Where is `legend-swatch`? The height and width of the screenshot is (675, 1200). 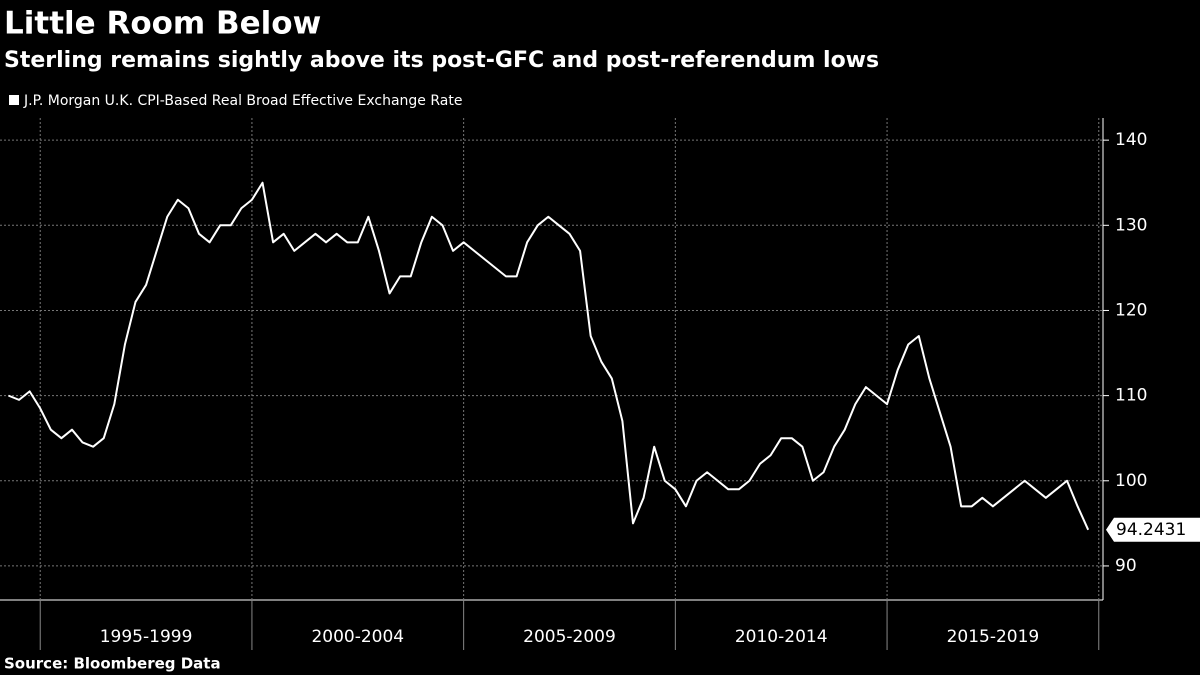 legend-swatch is located at coordinates (14, 100).